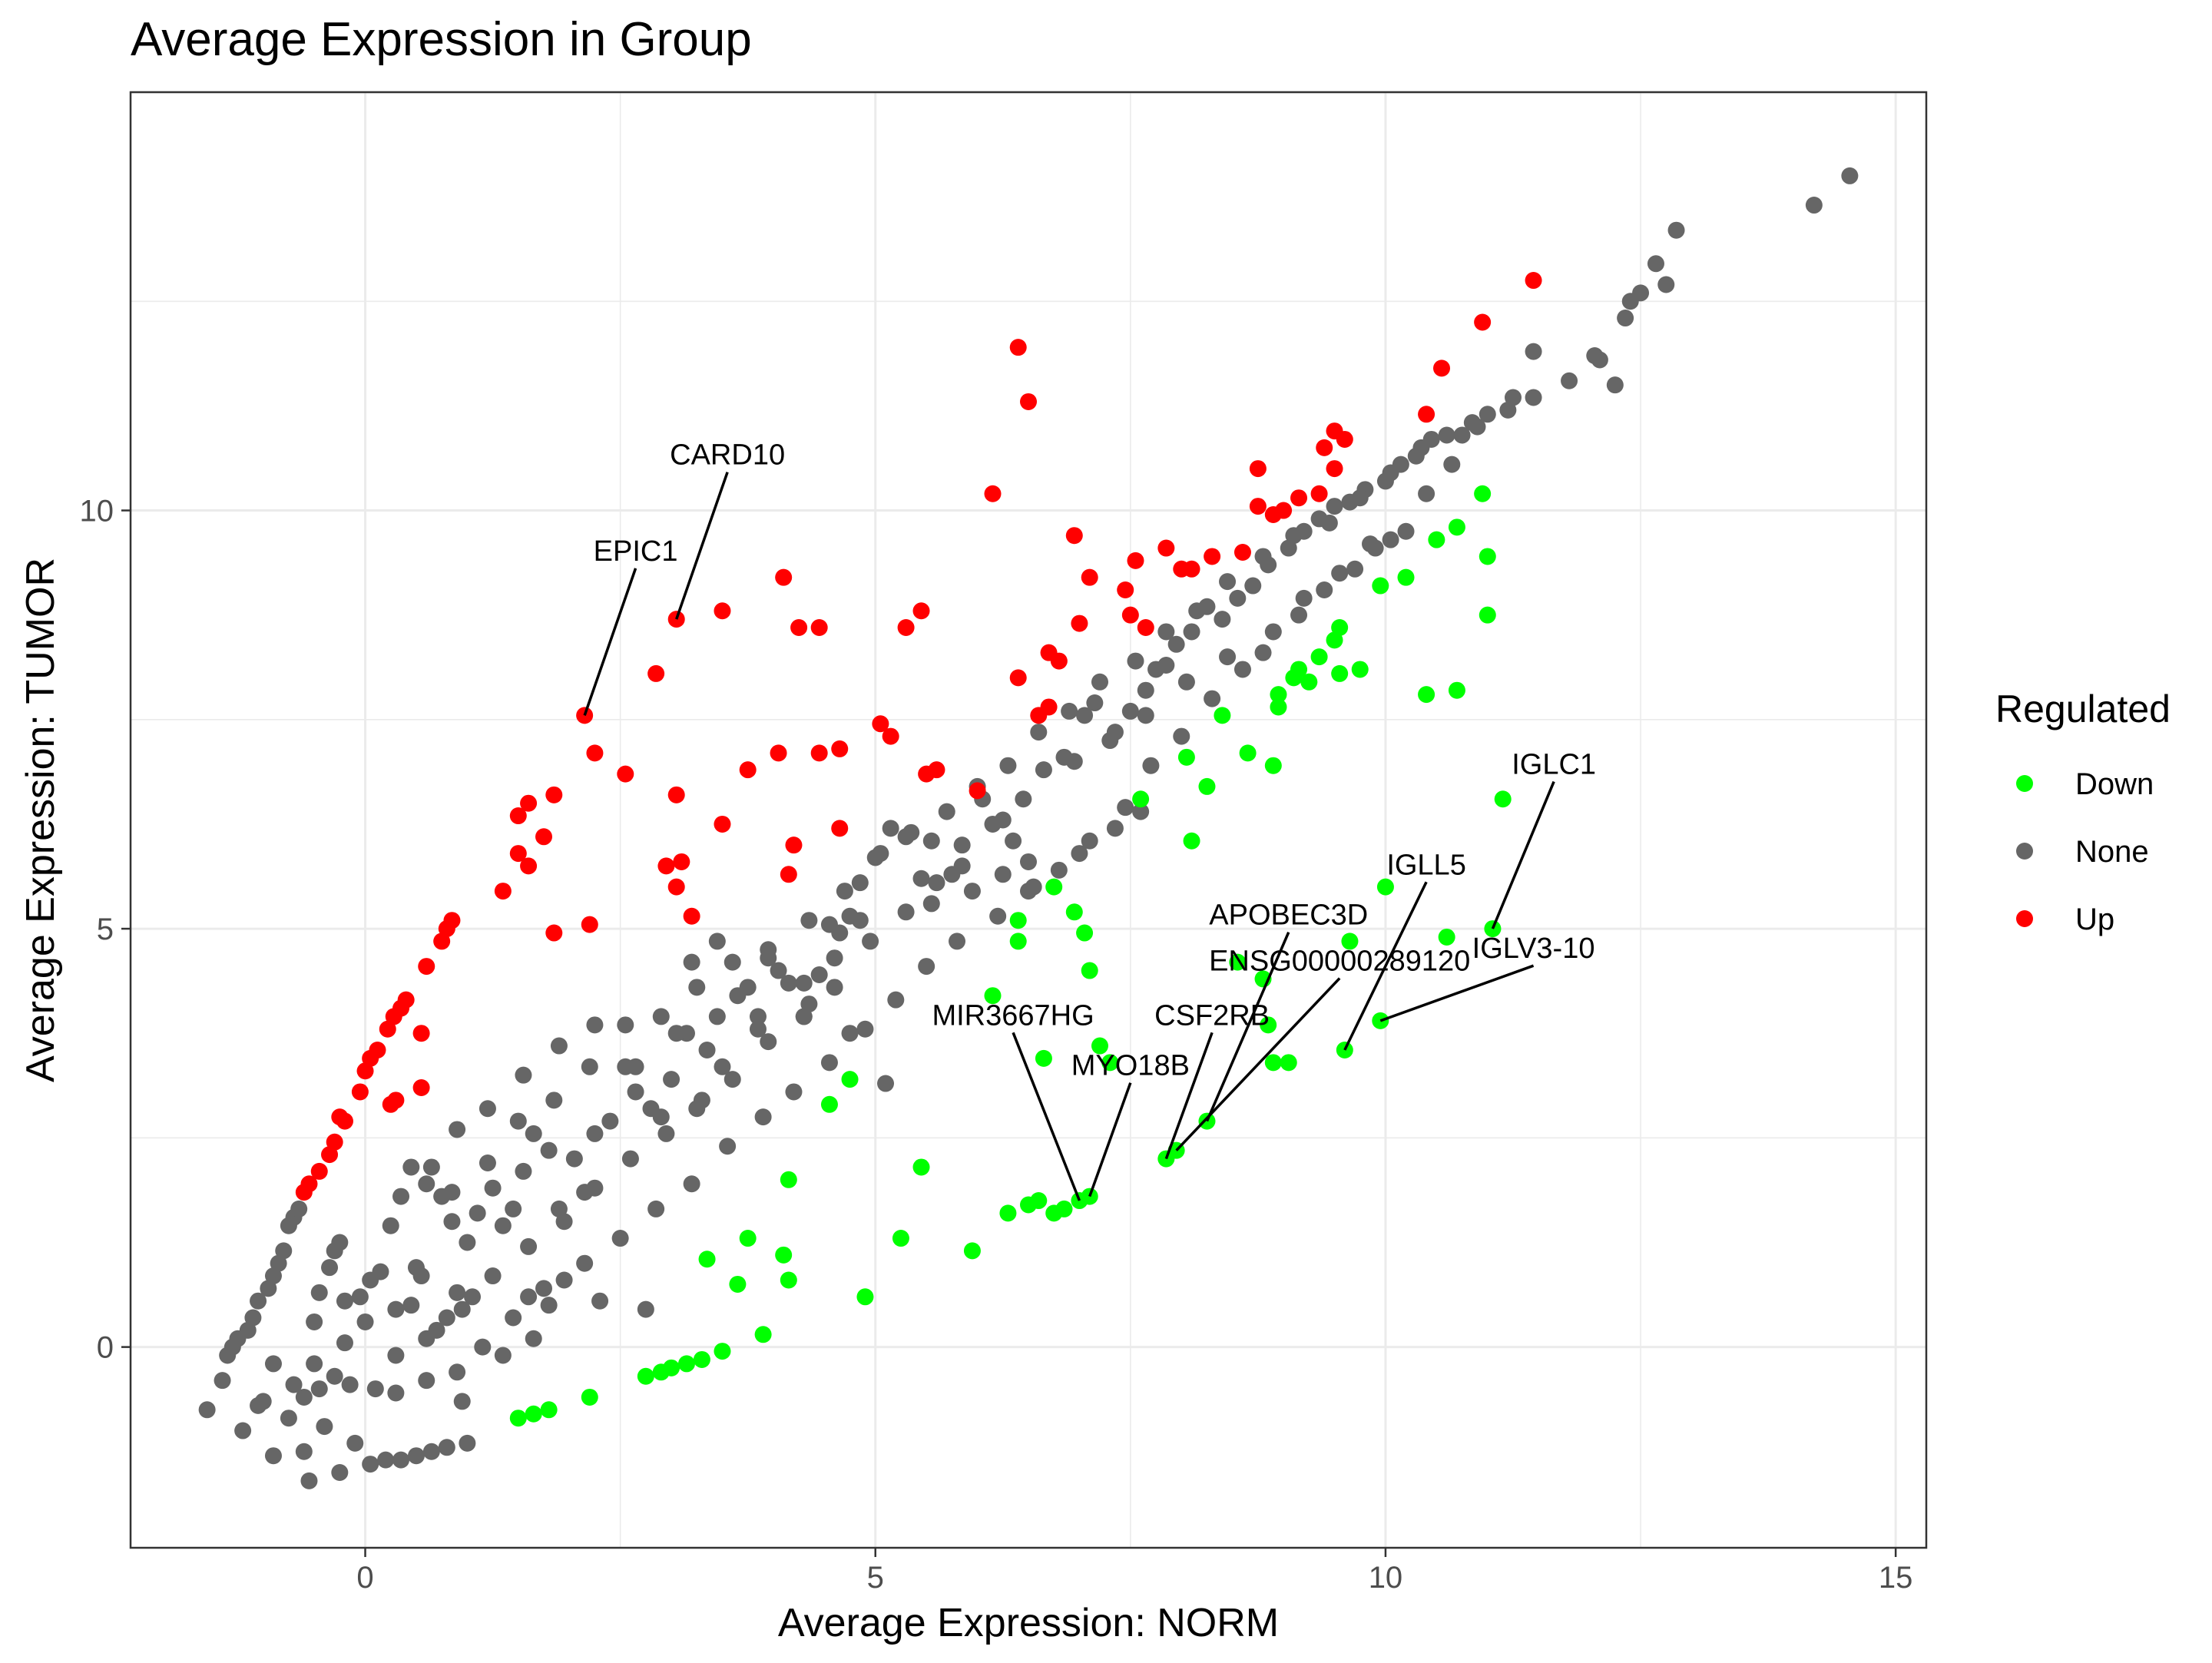 This screenshot has width=2212, height=1663. I want to click on gene-label: IGLC1, so click(1554, 765).